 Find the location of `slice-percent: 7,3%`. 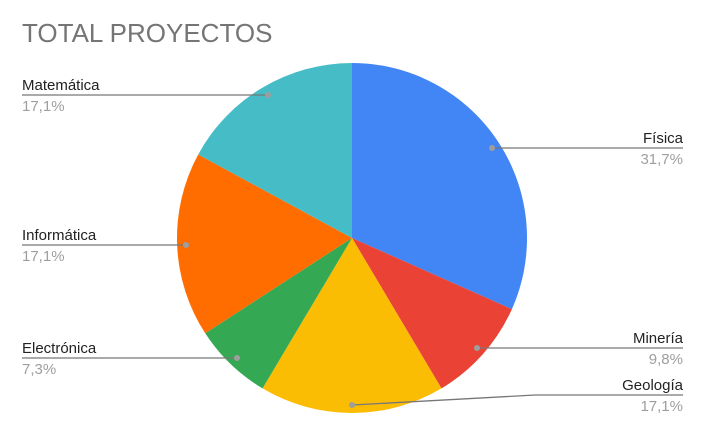

slice-percent: 7,3% is located at coordinates (39, 369).